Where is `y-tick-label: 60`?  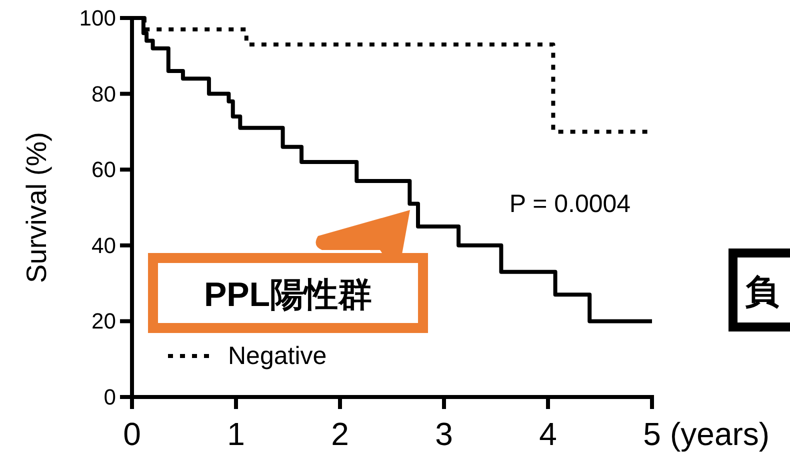
y-tick-label: 60 is located at coordinates (104, 169).